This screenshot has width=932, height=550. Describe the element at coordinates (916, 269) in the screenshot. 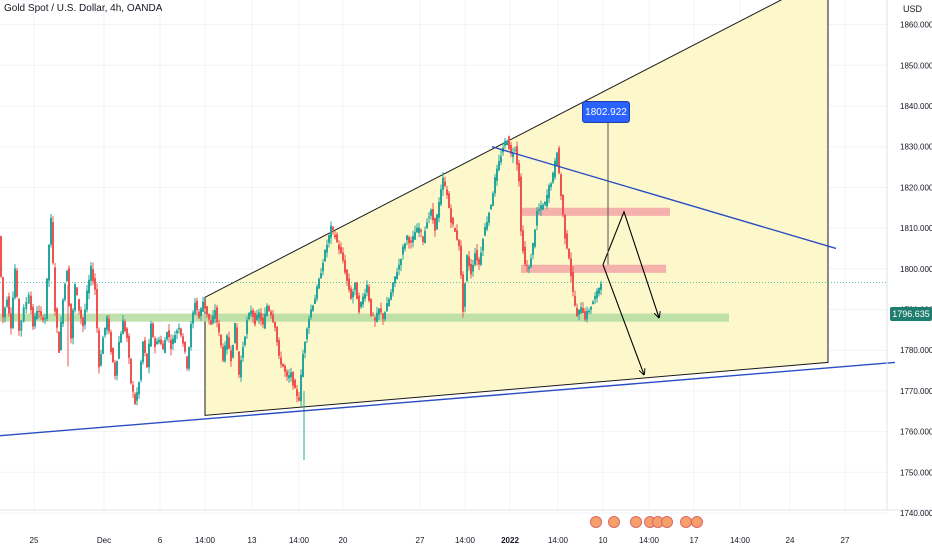

I see `price-tick-label: 1800.000` at that location.